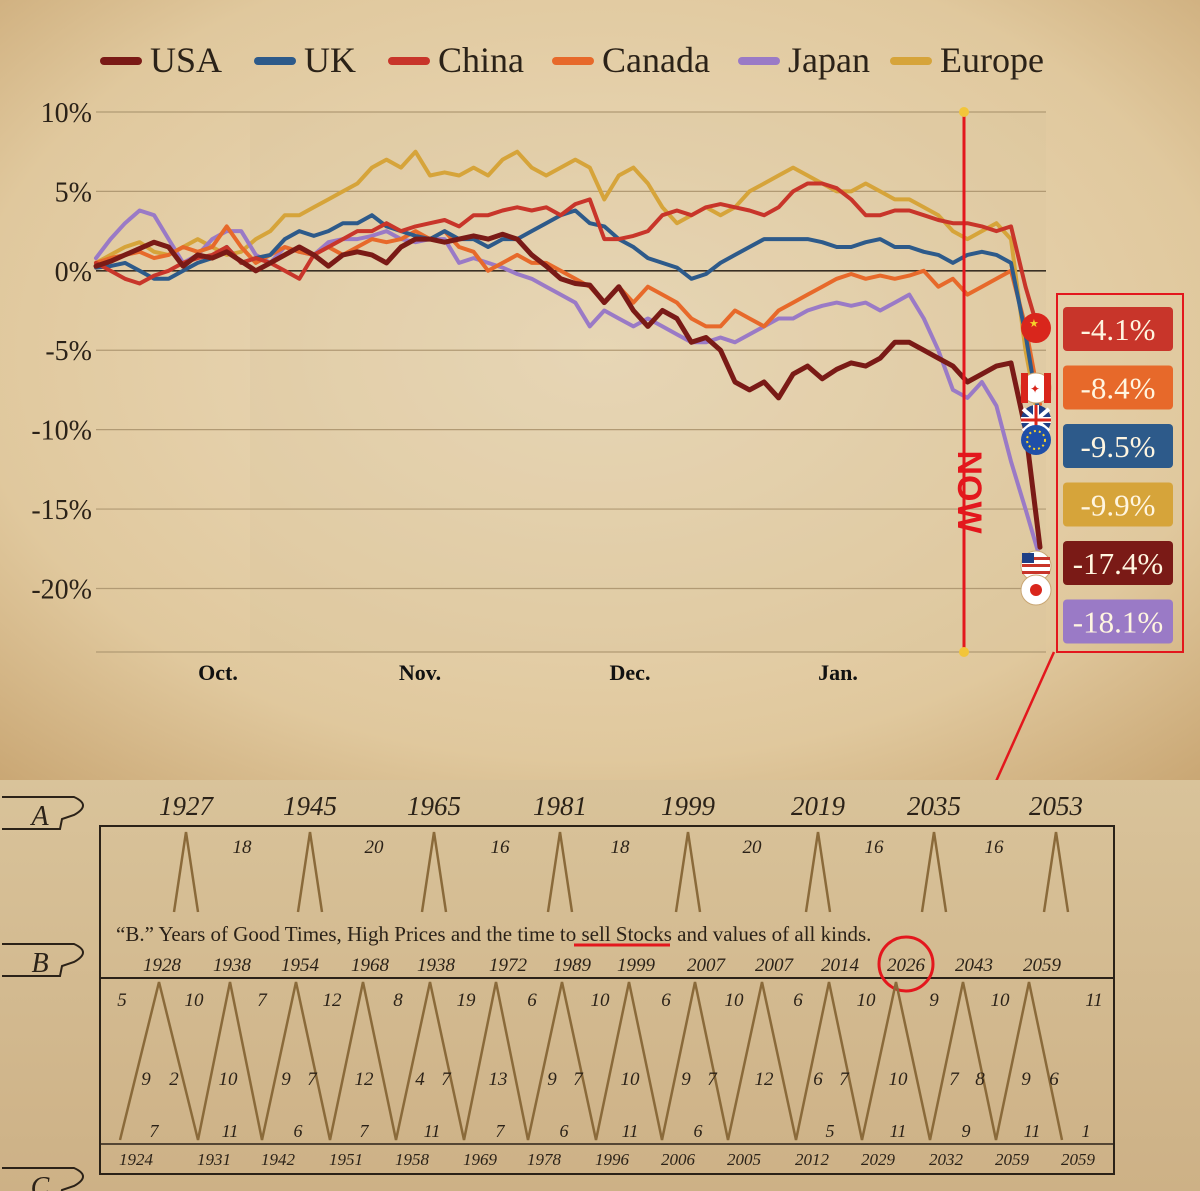  Describe the element at coordinates (969, 492) in the screenshot. I see `now-label: NOW` at that location.